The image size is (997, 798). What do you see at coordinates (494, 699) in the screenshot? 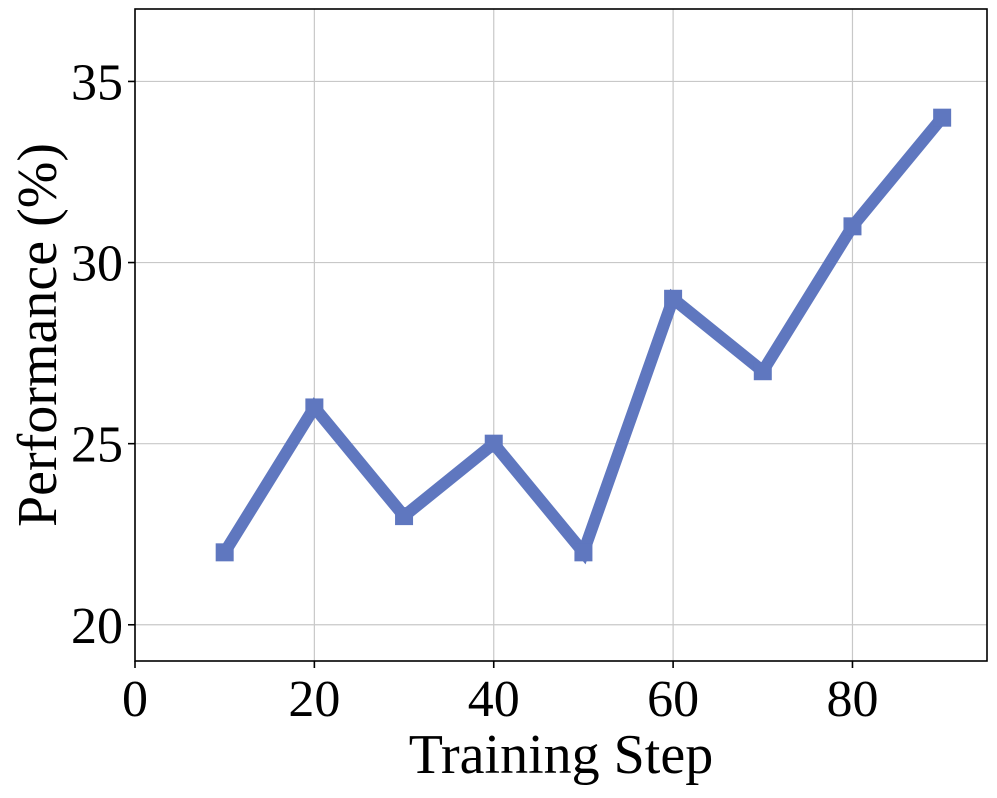
I see `x-tick-label: 40` at bounding box center [494, 699].